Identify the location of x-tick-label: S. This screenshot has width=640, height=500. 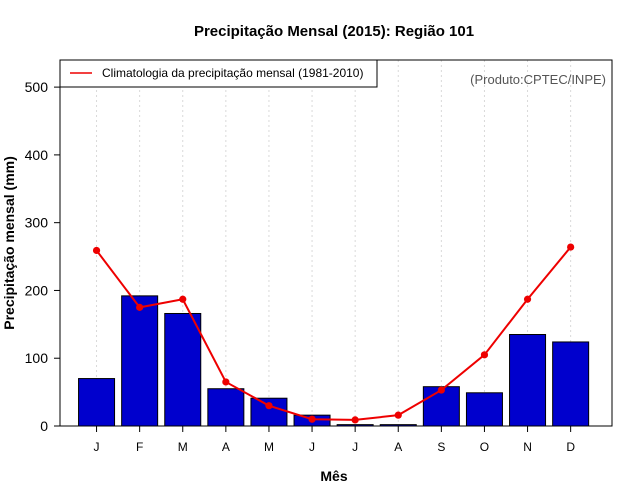
(441, 447).